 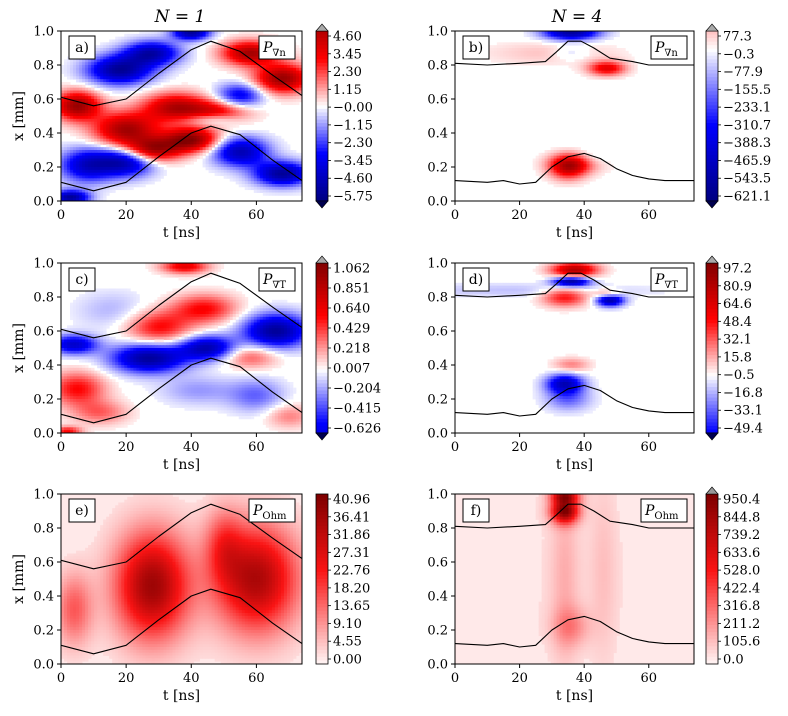 I want to click on colorbar-segment, so click(x=712, y=47).